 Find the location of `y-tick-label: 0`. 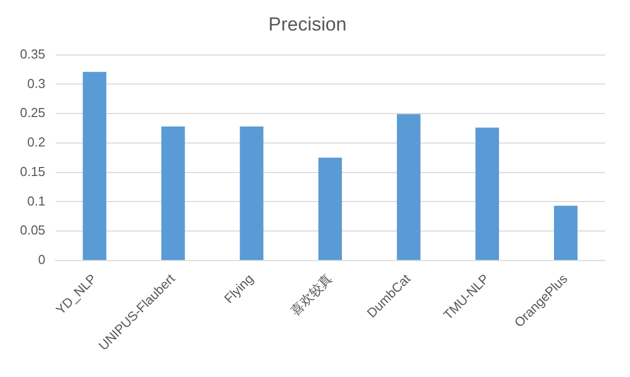

y-tick-label: 0 is located at coordinates (42, 260).